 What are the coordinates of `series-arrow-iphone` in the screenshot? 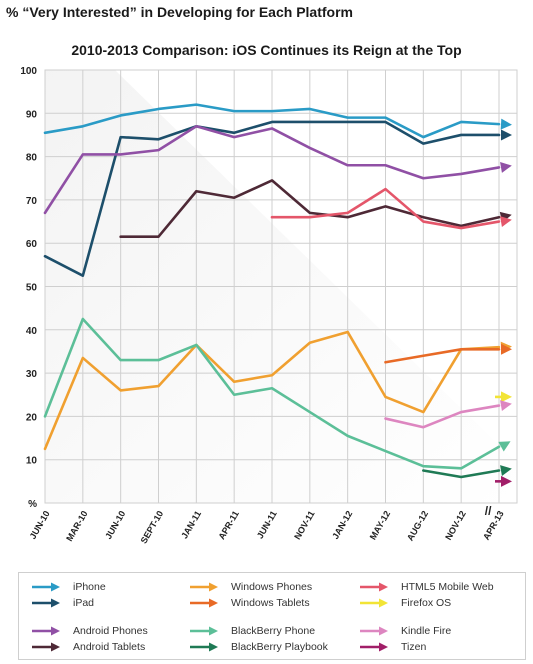 It's located at (506, 124).